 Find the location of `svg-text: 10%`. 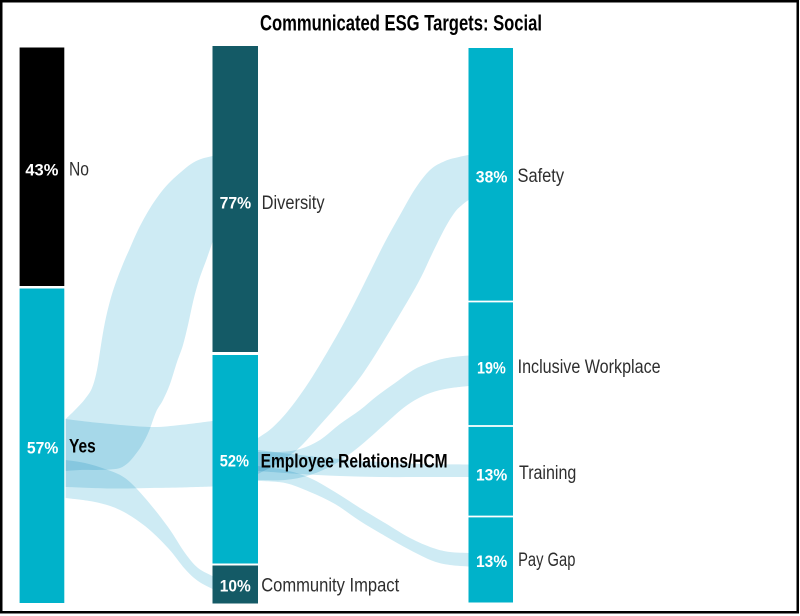

svg-text: 10% is located at coordinates (235, 586).